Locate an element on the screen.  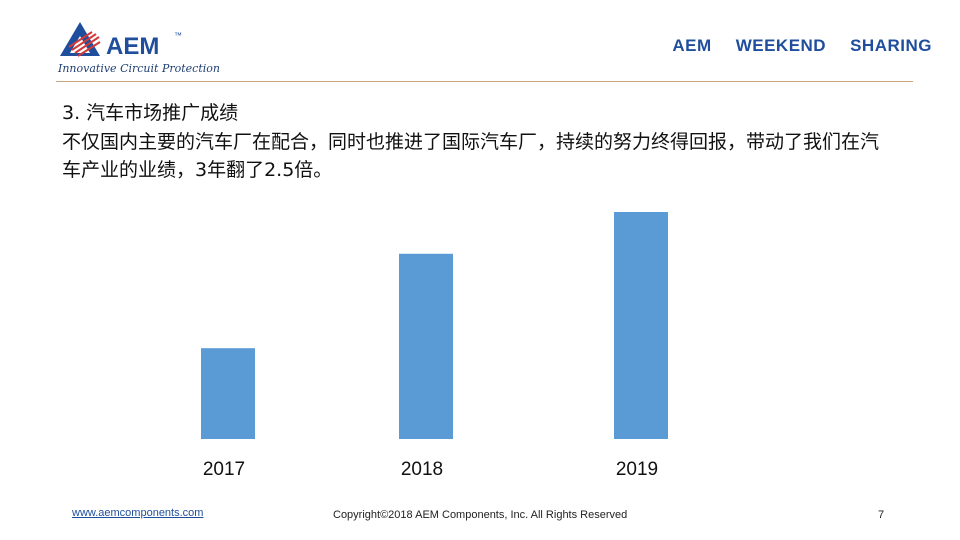
website-link: www.aemcomponents.com is located at coordinates (138, 513).